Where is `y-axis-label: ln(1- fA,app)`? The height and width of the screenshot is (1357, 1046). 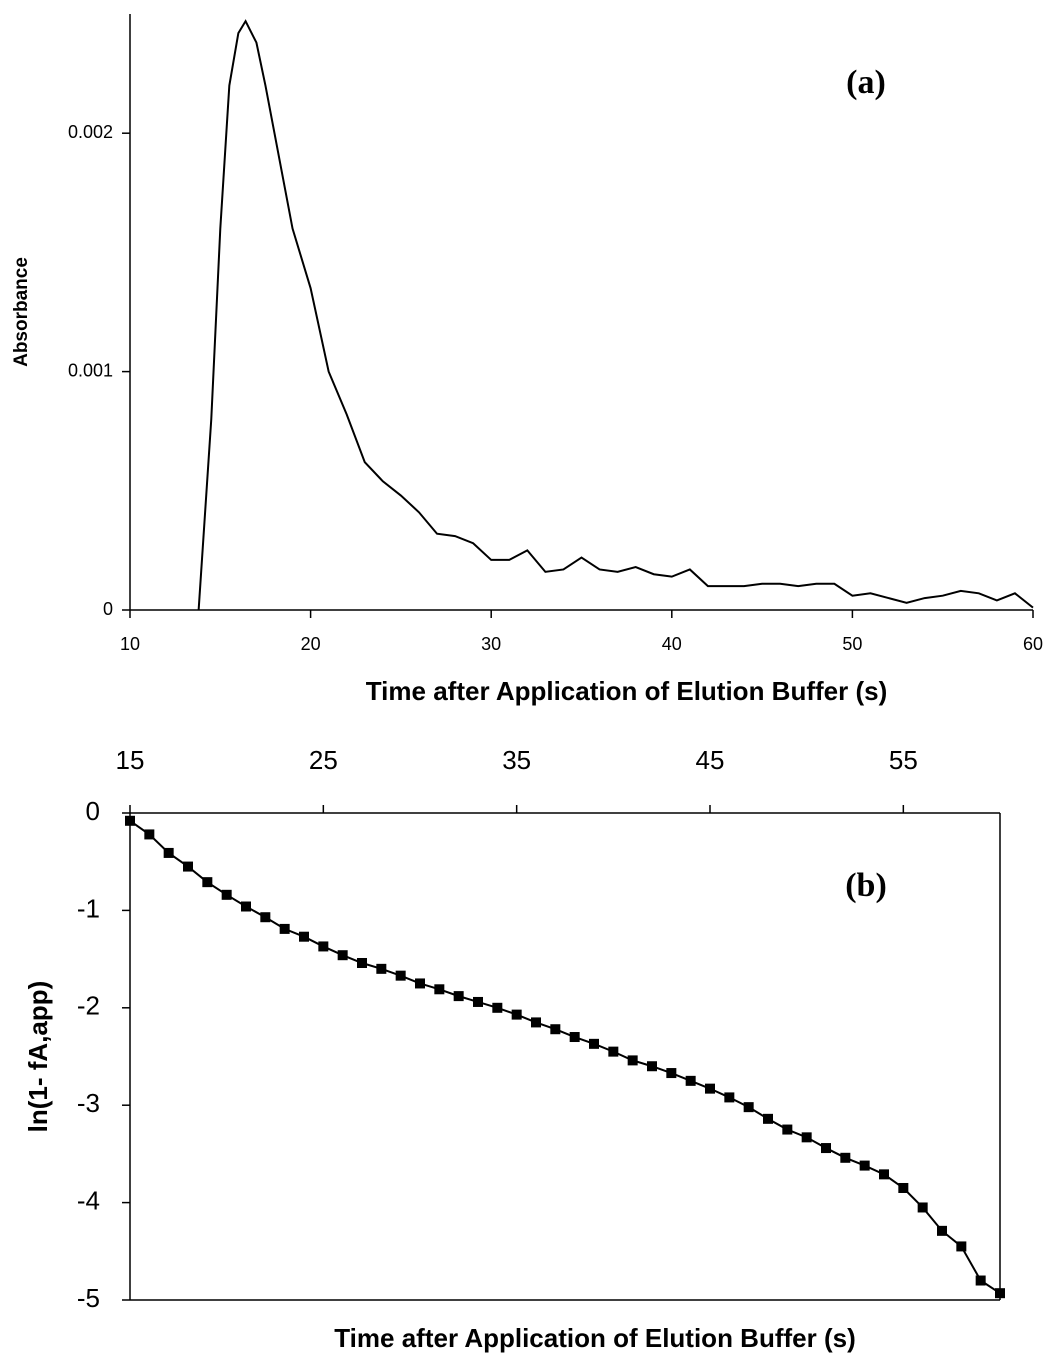 y-axis-label: ln(1- fA,app) is located at coordinates (38, 1057).